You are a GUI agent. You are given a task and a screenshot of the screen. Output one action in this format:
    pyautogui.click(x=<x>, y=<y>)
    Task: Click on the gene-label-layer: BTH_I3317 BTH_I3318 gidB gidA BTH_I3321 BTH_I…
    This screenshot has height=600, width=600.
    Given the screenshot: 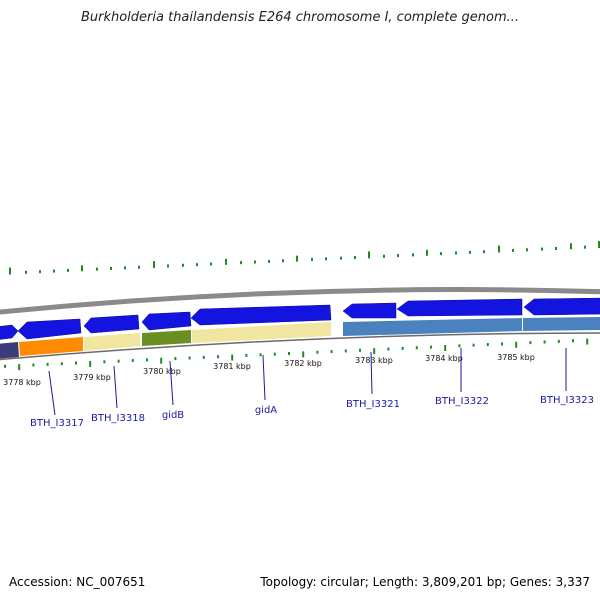 What is the action you would take?
    pyautogui.click(x=312, y=388)
    